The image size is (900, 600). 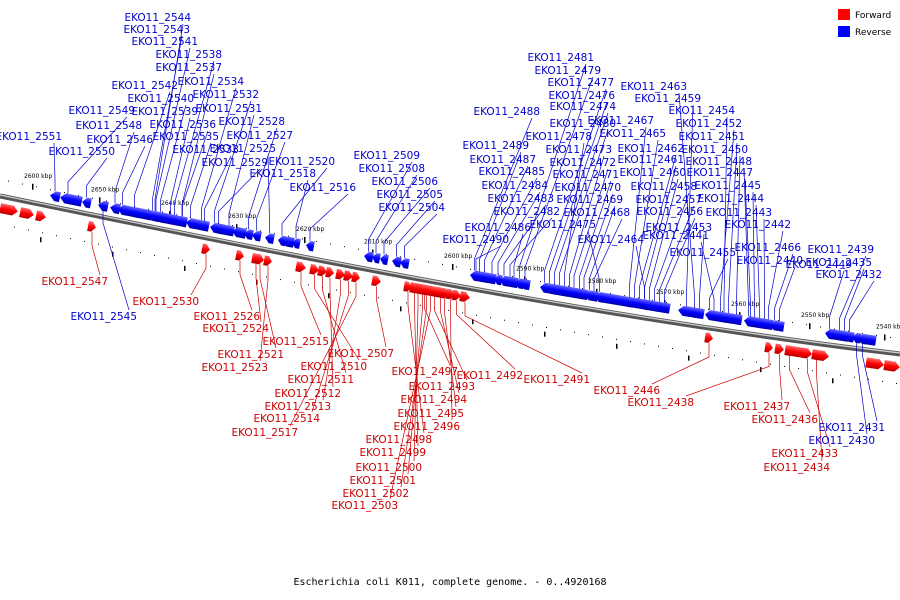 I want to click on gene-label-EKO11_2484: EKO11_2484, so click(x=514, y=186).